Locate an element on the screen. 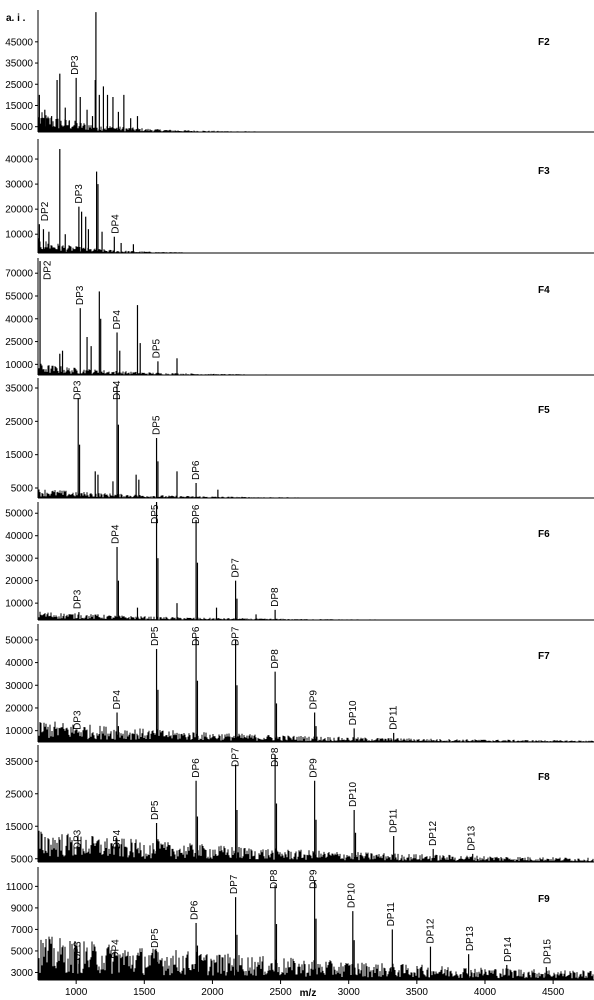  panel-label: F3 is located at coordinates (544, 171).